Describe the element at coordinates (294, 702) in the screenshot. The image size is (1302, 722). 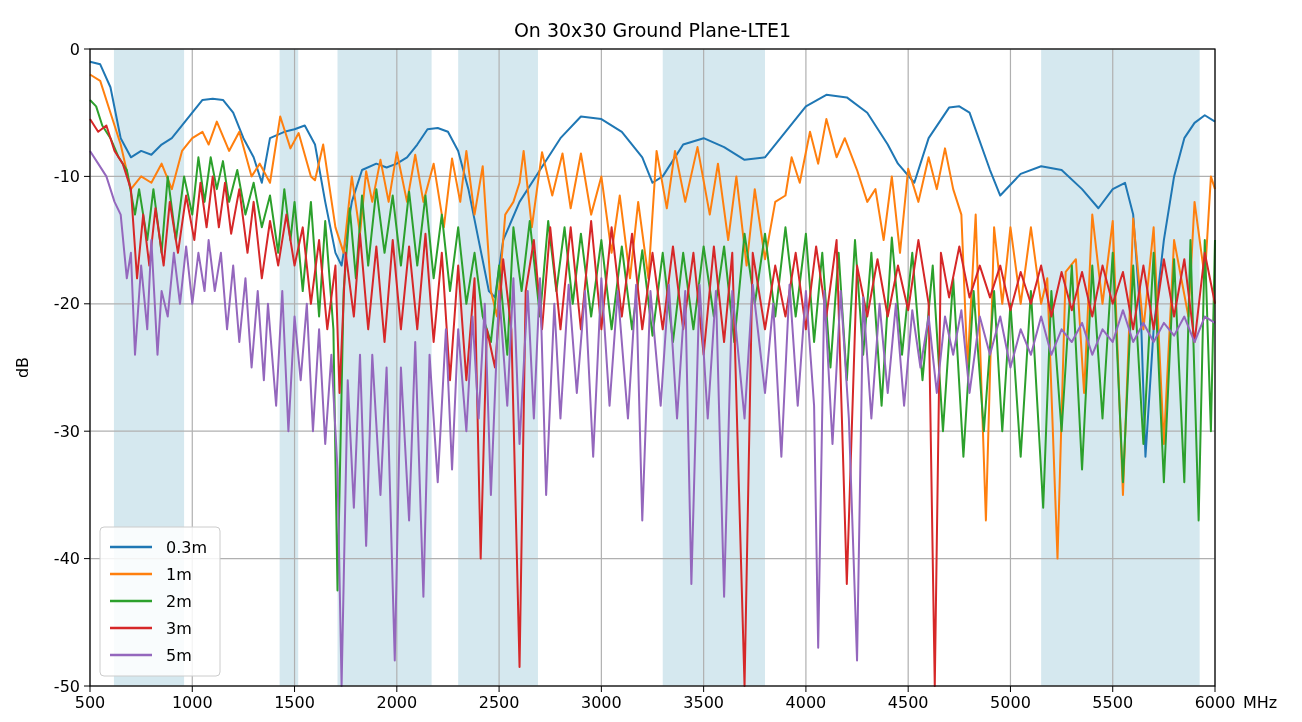
I see `x-tick-label: 1500` at that location.